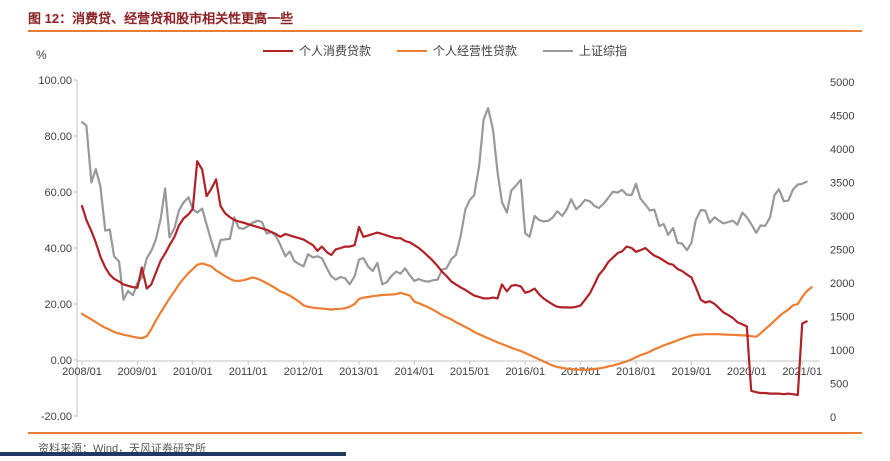 This screenshot has width=890, height=461. Describe the element at coordinates (55, 81) in the screenshot. I see `left-axis-tick-label: 100.00` at that location.